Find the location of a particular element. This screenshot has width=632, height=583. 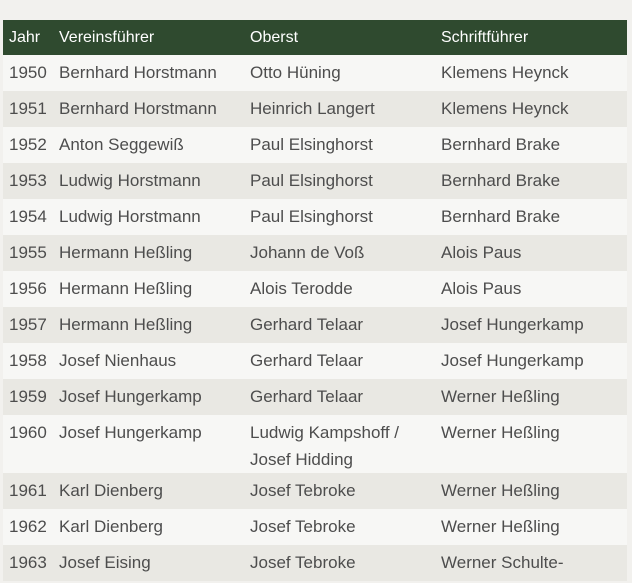

cell-year: 1957 is located at coordinates (28, 324).